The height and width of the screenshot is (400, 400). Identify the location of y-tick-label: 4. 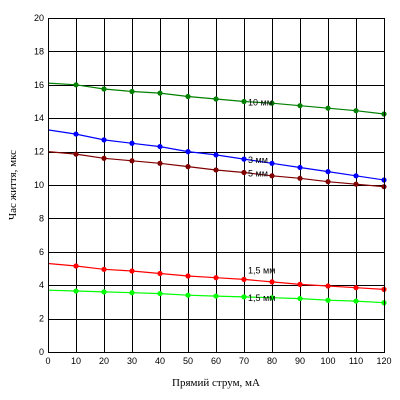
(41, 285).